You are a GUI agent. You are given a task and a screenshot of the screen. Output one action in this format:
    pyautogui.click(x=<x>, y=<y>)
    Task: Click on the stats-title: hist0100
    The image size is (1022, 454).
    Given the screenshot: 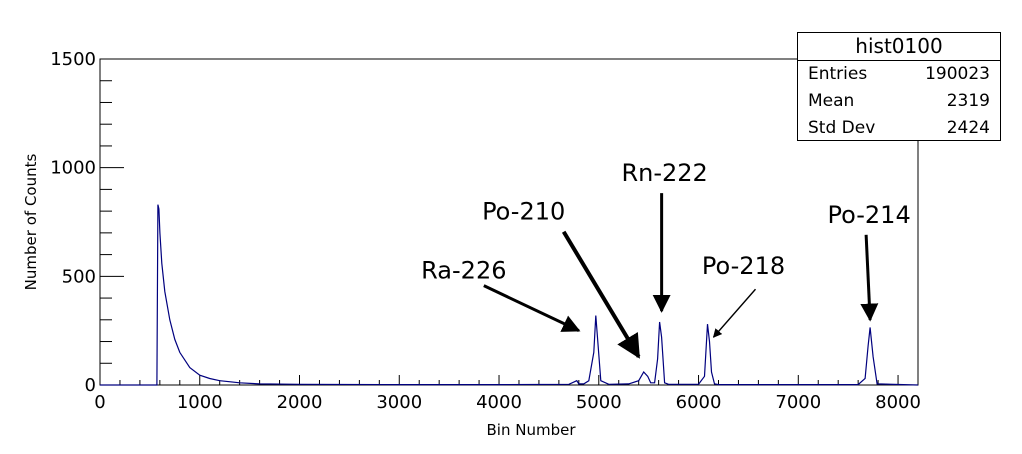 What is the action you would take?
    pyautogui.click(x=899, y=47)
    